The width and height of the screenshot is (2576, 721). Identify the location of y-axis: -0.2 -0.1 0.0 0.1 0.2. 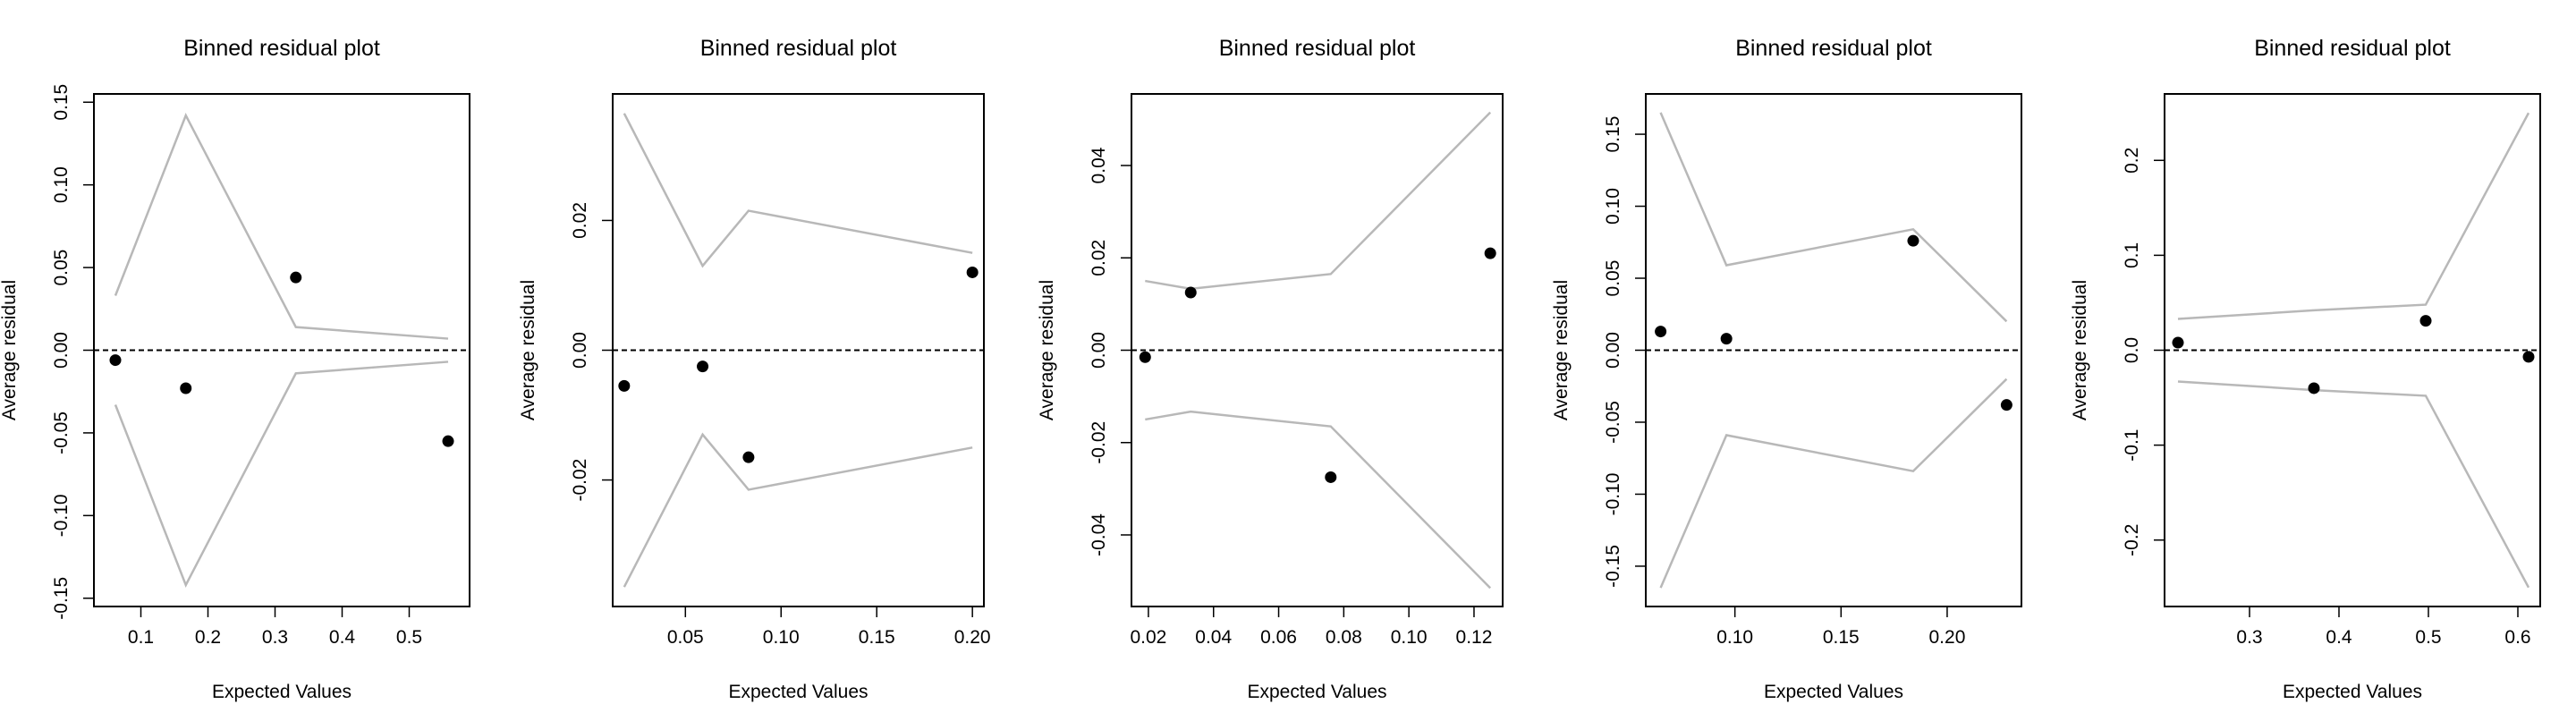
(2143, 352).